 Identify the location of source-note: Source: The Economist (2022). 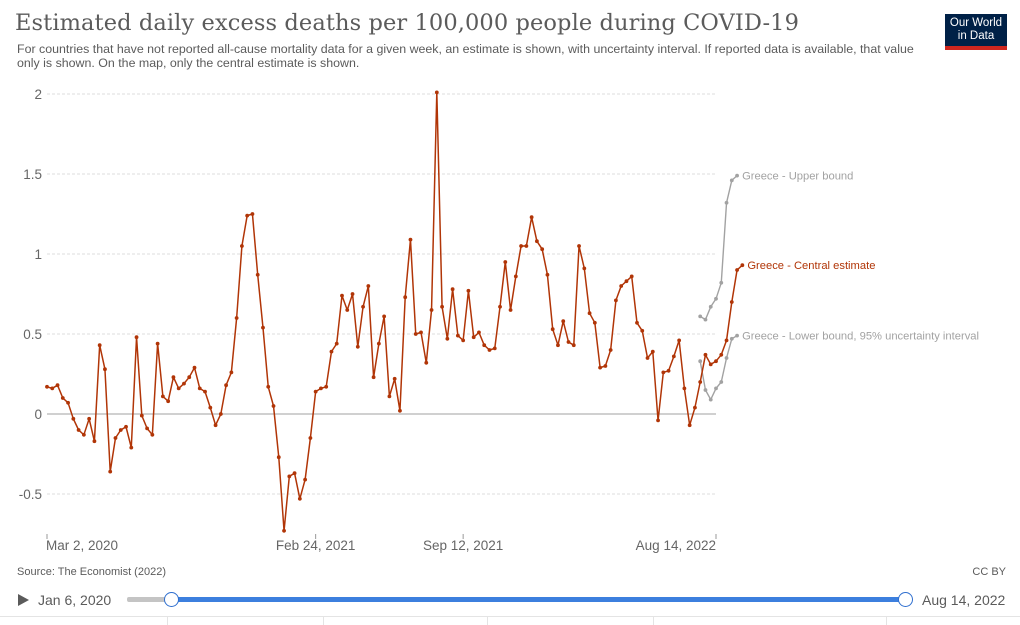
(91, 572).